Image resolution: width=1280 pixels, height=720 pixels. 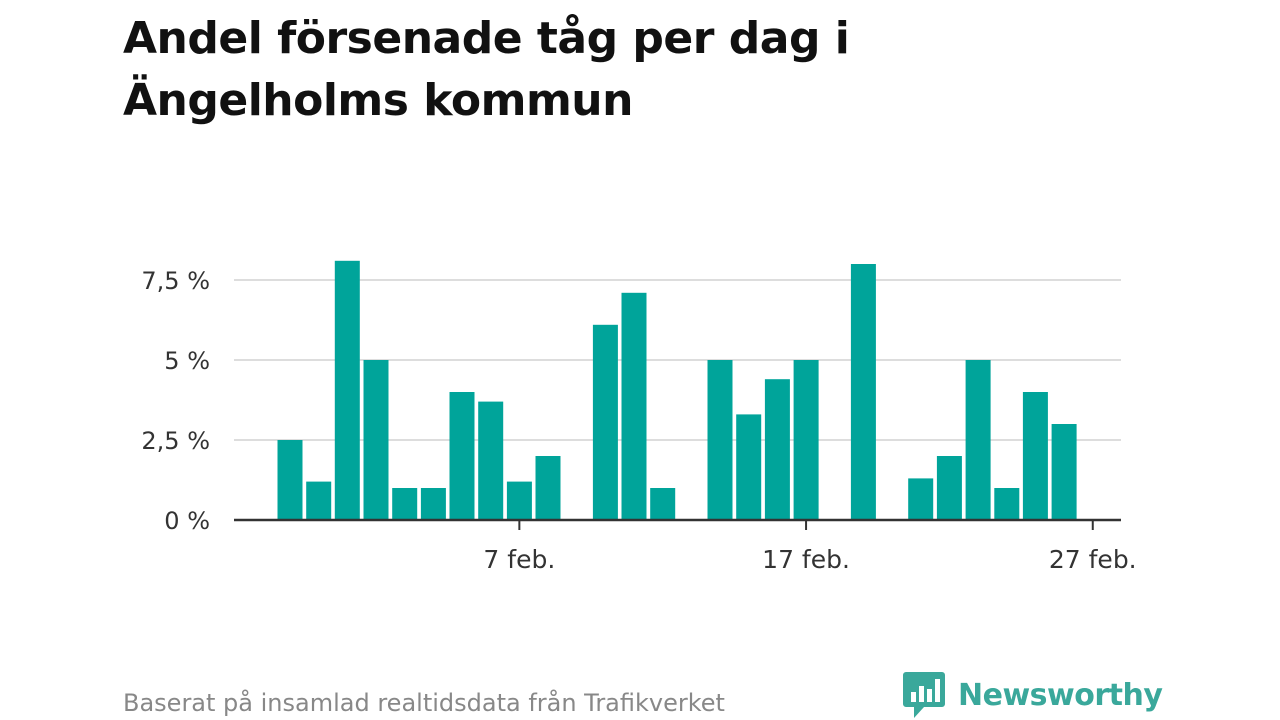 What do you see at coordinates (806, 559) in the screenshot?
I see `x-tick-label: 17 feb.` at bounding box center [806, 559].